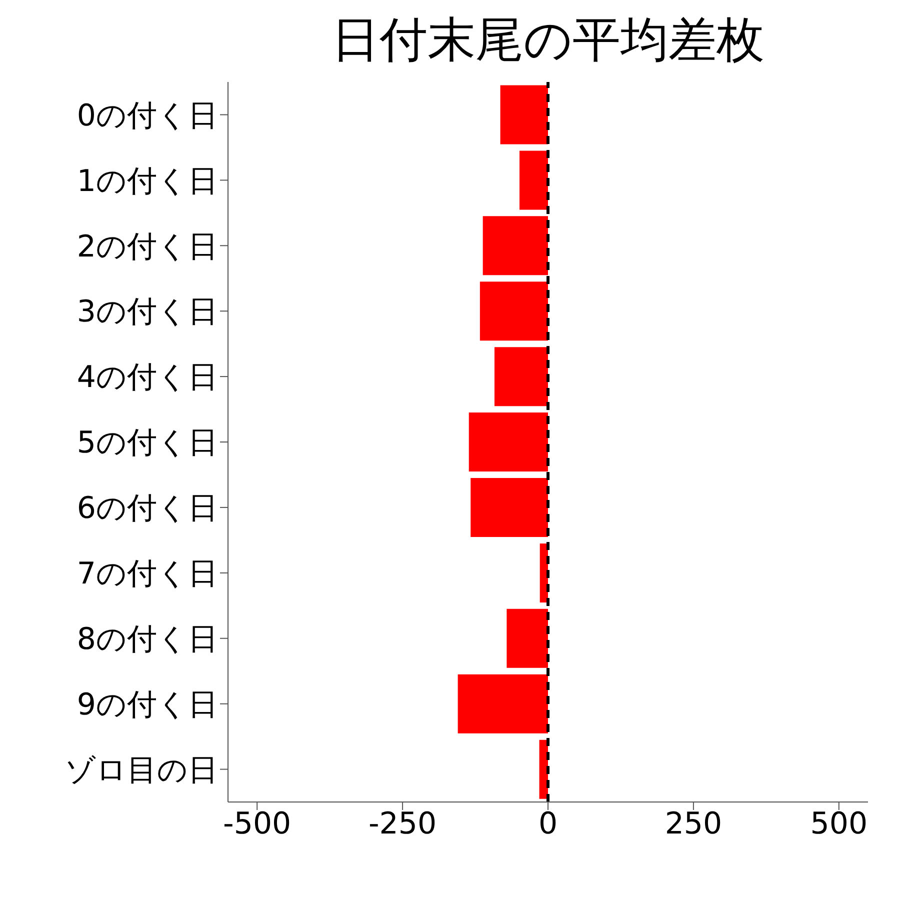  I want to click on x-tick-label: -500, so click(257, 824).